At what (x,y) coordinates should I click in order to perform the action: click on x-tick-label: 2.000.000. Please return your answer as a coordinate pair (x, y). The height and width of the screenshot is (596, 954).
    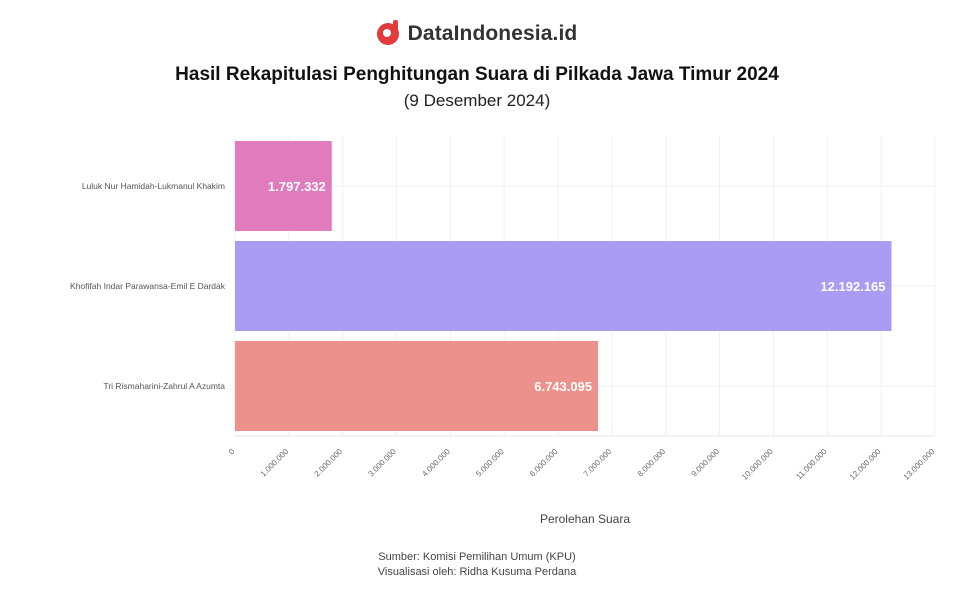
    Looking at the image, I should click on (329, 463).